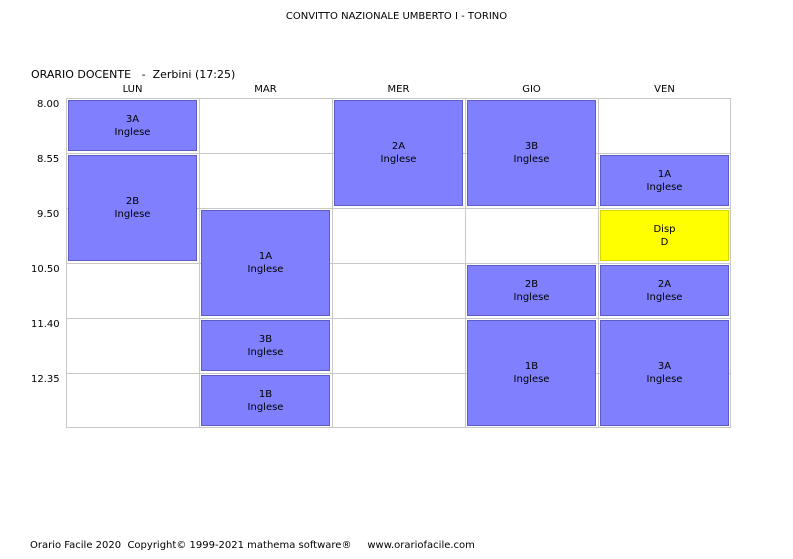 The height and width of the screenshot is (559, 793). I want to click on time-label: 8.00, so click(48, 104).